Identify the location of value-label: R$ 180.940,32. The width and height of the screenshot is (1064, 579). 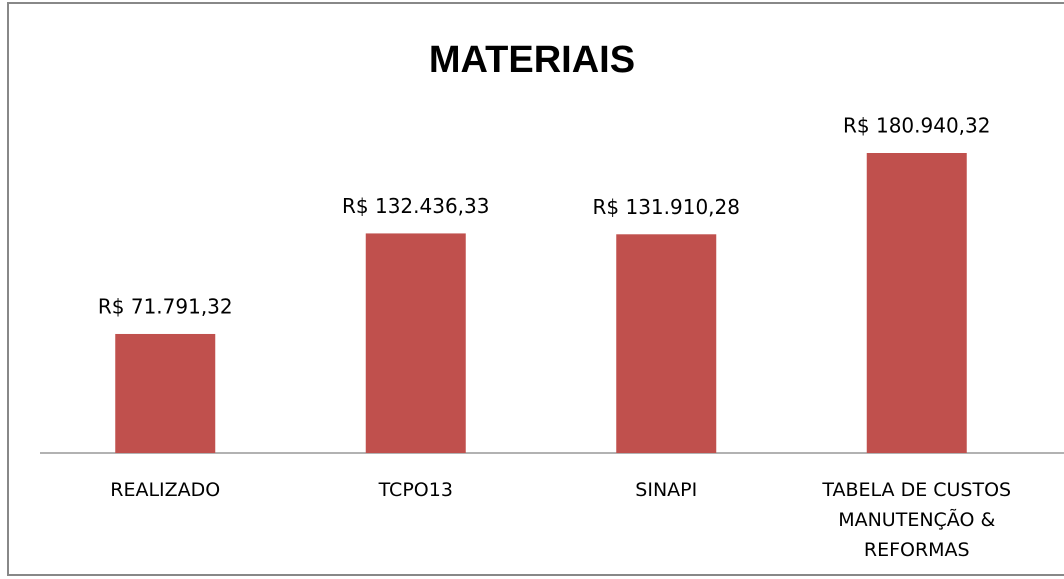
(917, 126).